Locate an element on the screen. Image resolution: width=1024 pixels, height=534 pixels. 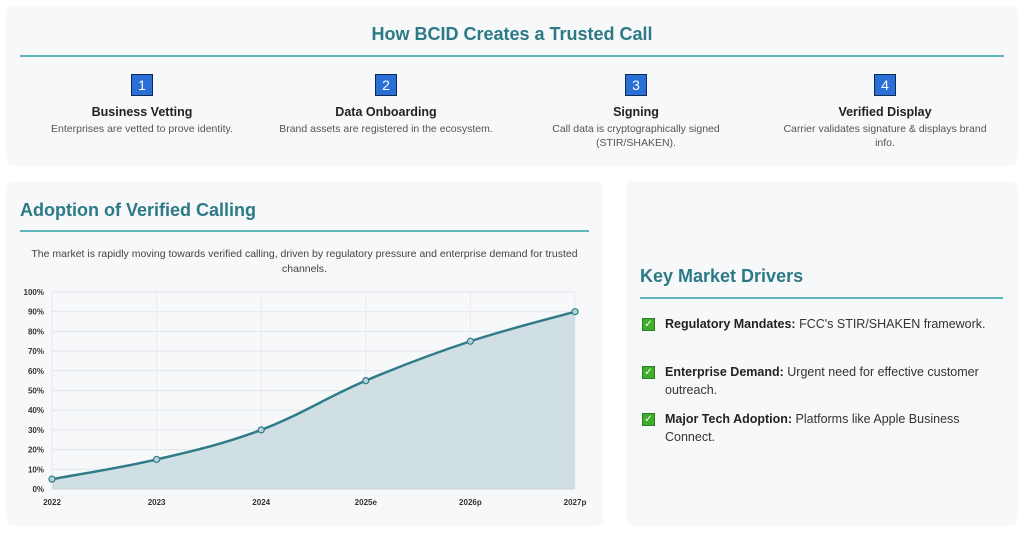
y-tick-label: 100% is located at coordinates (34, 292).